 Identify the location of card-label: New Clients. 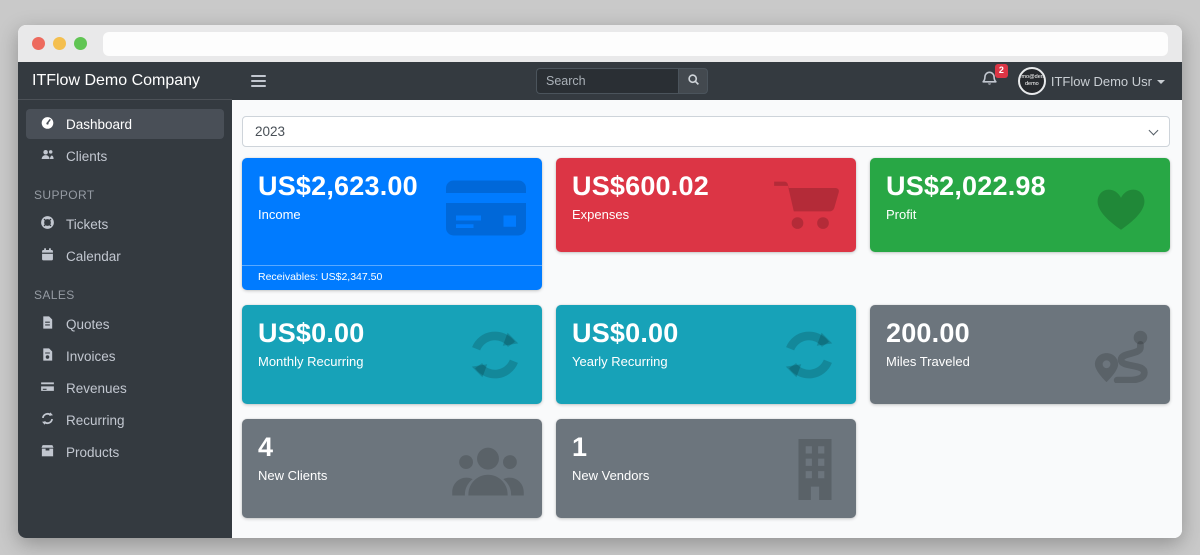
(293, 475).